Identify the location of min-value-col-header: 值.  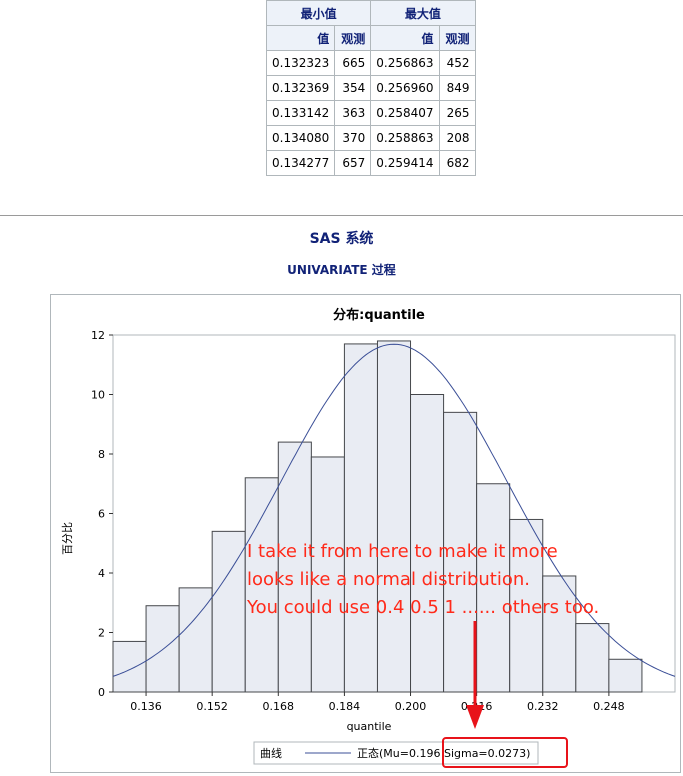
(300, 38).